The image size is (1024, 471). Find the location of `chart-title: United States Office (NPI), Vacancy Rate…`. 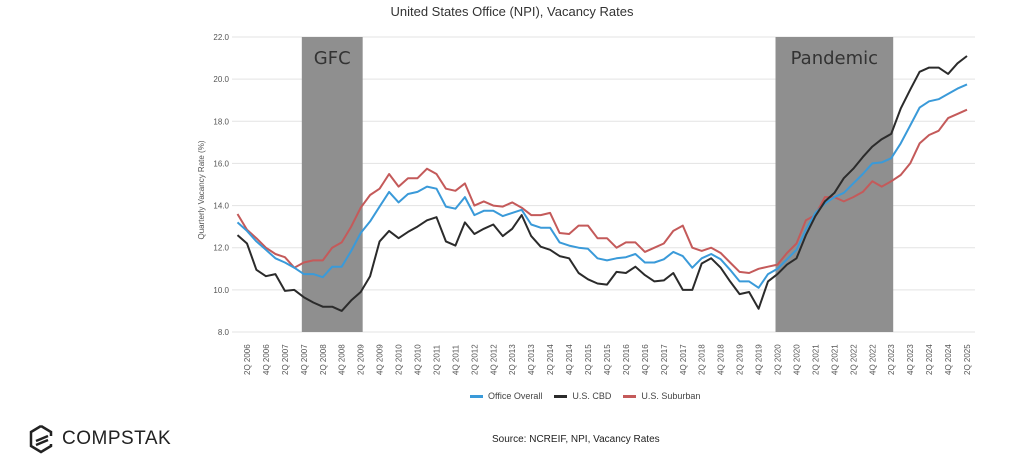

chart-title: United States Office (NPI), Vacancy Rate… is located at coordinates (512, 11).